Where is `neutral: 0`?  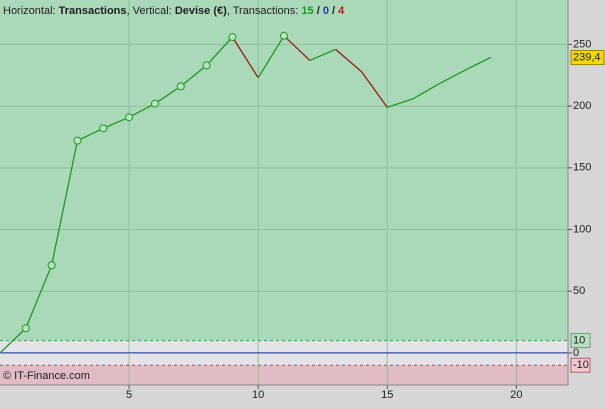
neutral: 0 is located at coordinates (326, 11).